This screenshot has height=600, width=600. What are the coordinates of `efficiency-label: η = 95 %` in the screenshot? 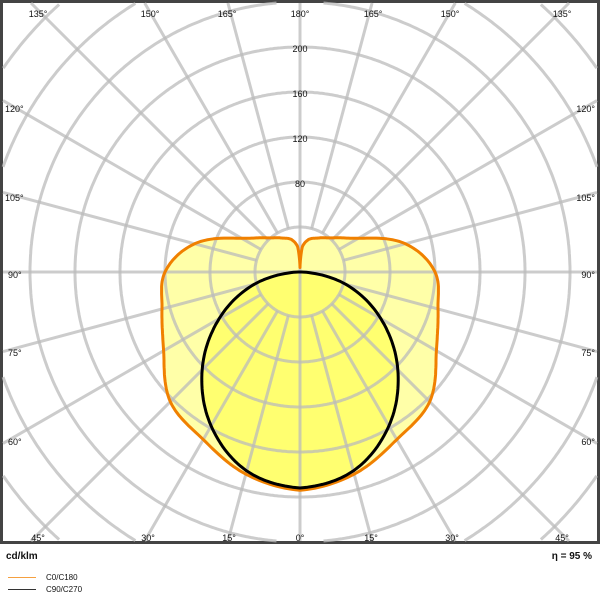 It's located at (571, 556).